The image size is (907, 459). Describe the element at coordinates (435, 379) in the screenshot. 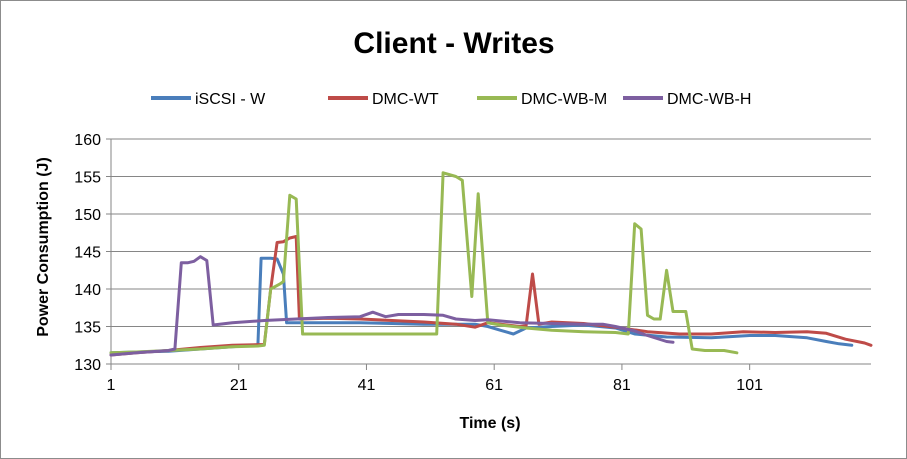

I see `x-axis-ticks: 1 21 41 61 81 101` at that location.